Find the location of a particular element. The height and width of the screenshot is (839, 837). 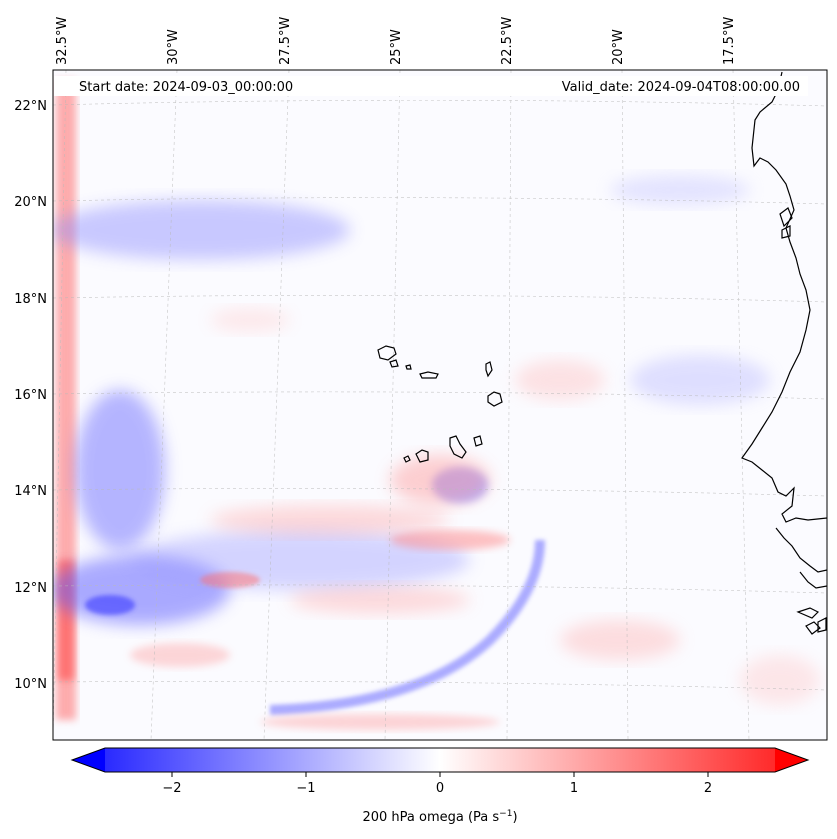

estuary-outline is located at coordinates (813, 580).